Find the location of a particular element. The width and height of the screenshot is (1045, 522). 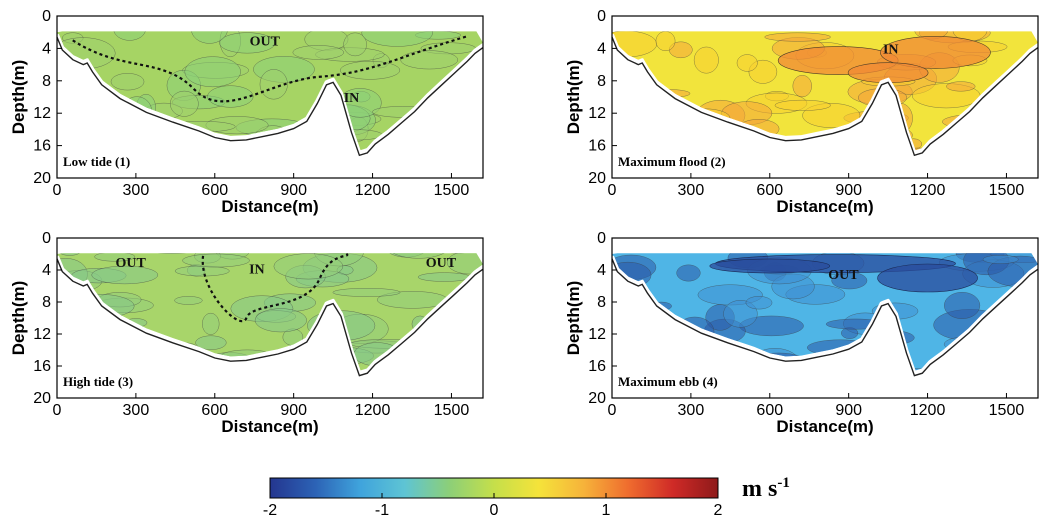

unit-base: m s is located at coordinates (759, 489).